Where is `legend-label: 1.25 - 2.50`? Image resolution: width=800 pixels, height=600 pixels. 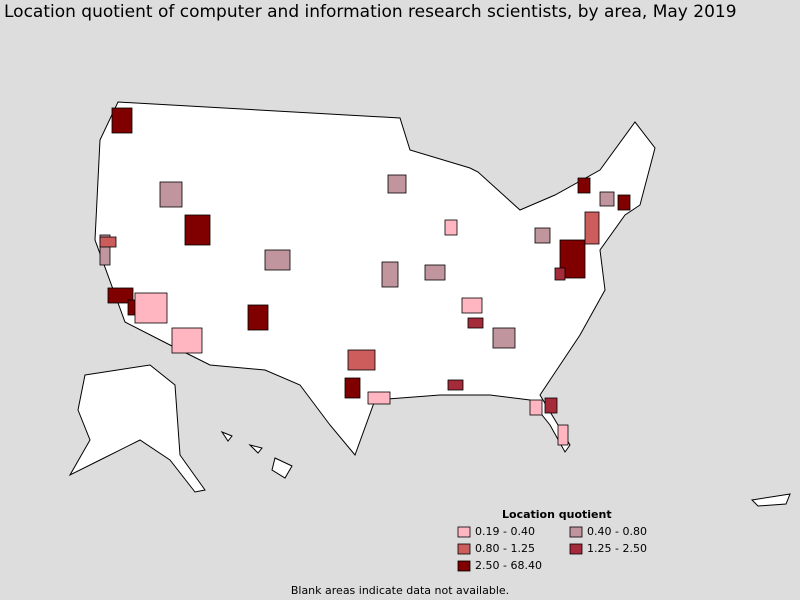
legend-label: 1.25 - 2.50 is located at coordinates (617, 548).